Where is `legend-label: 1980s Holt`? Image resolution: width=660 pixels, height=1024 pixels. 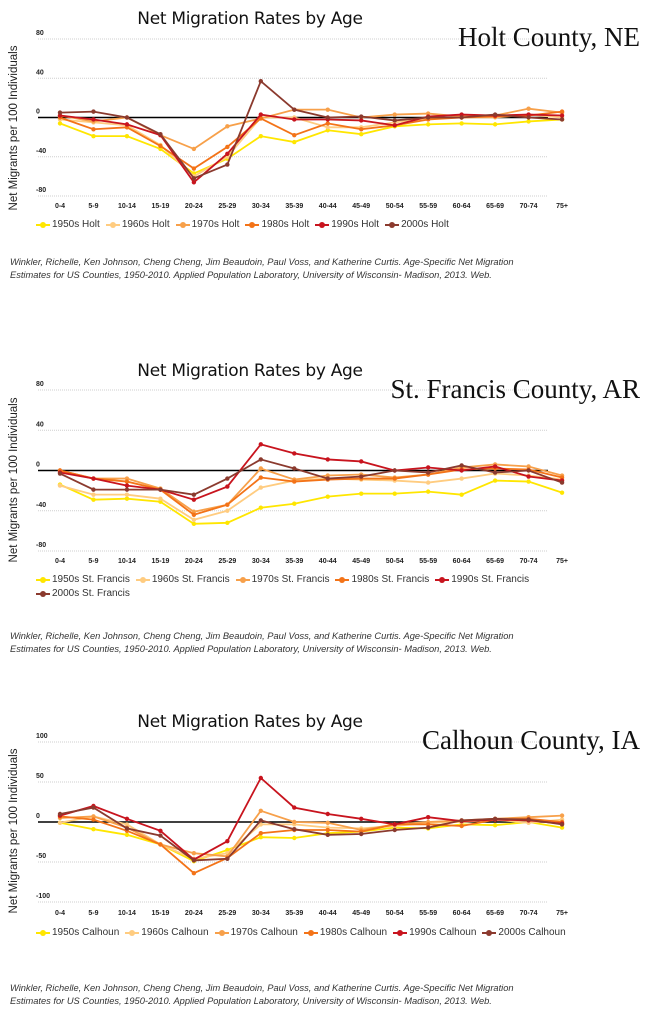 legend-label: 1980s Holt is located at coordinates (285, 224).